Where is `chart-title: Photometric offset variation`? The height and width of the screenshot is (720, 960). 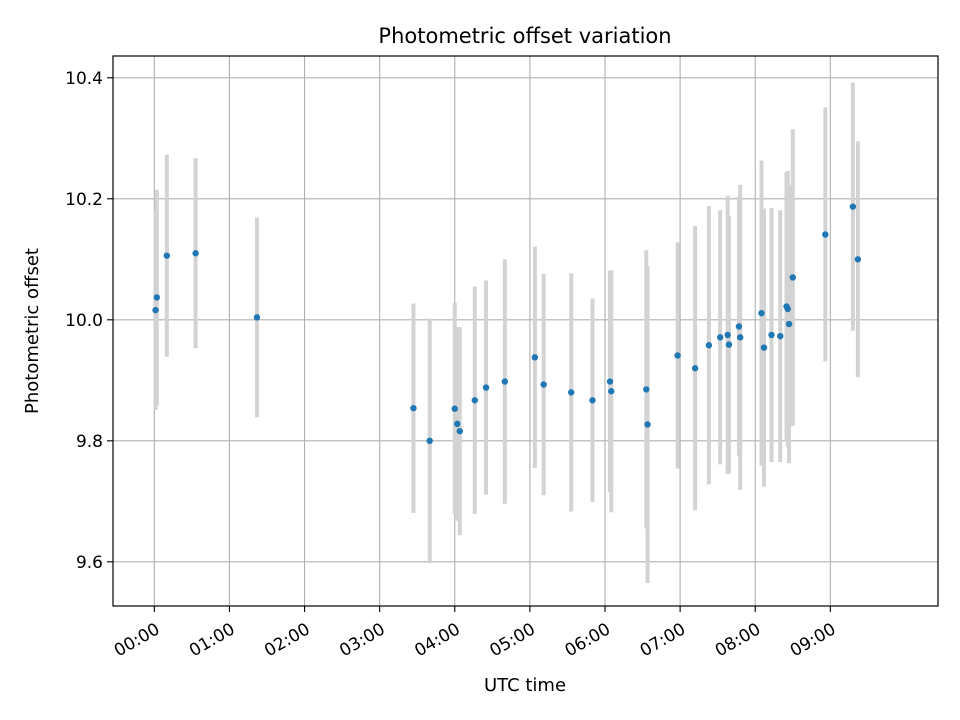 chart-title: Photometric offset variation is located at coordinates (524, 36).